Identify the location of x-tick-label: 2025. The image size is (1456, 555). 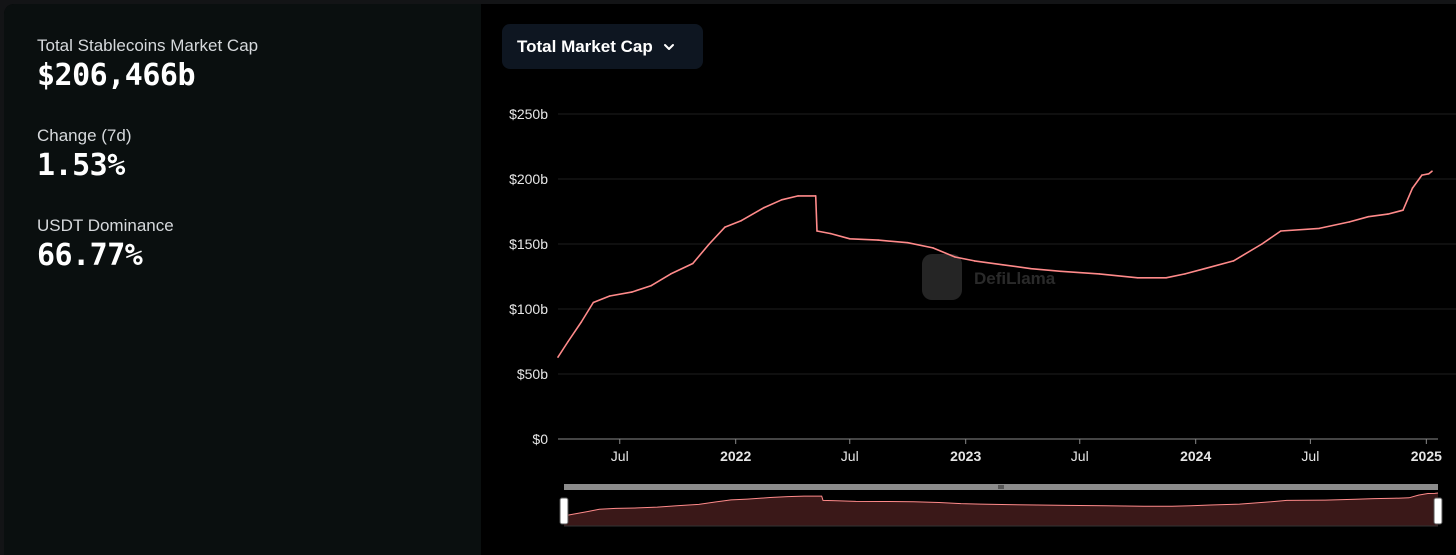
(1426, 456).